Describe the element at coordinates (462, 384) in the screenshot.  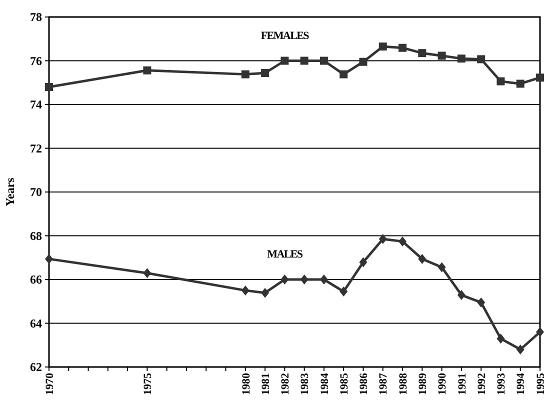
I see `x-tick-label: 1991` at that location.